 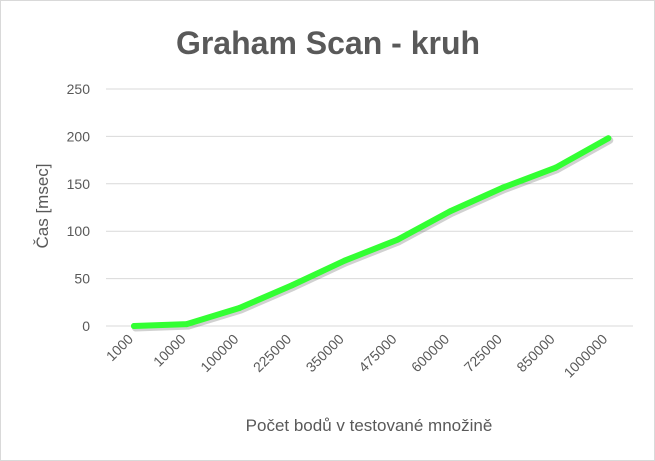 I want to click on x-tick-label: 850000, so click(x=535, y=353).